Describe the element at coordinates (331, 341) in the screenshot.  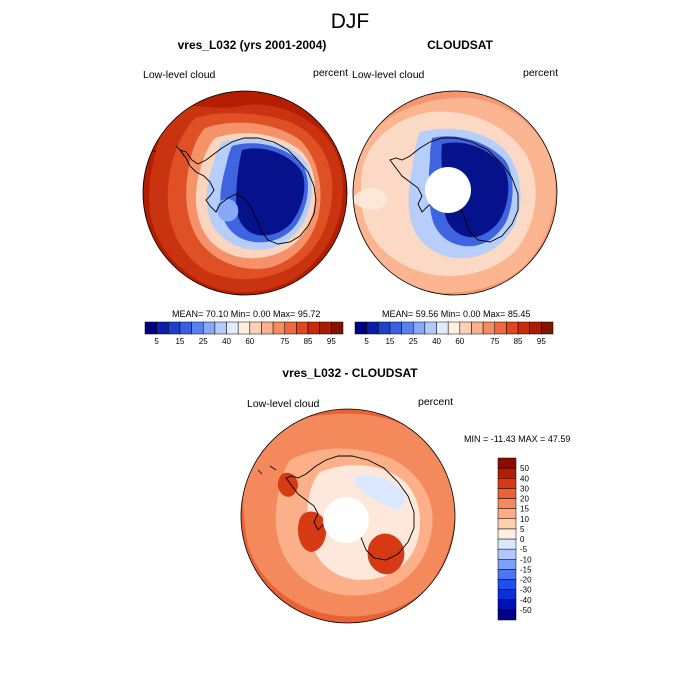
I see `left-colorbar-tick-label: 95` at that location.